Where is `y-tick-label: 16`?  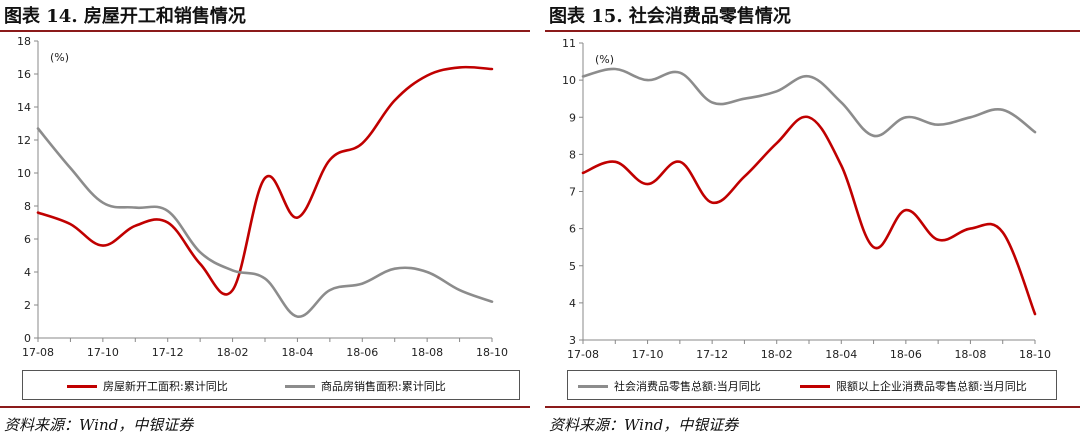 y-tick-label: 16 is located at coordinates (24, 74).